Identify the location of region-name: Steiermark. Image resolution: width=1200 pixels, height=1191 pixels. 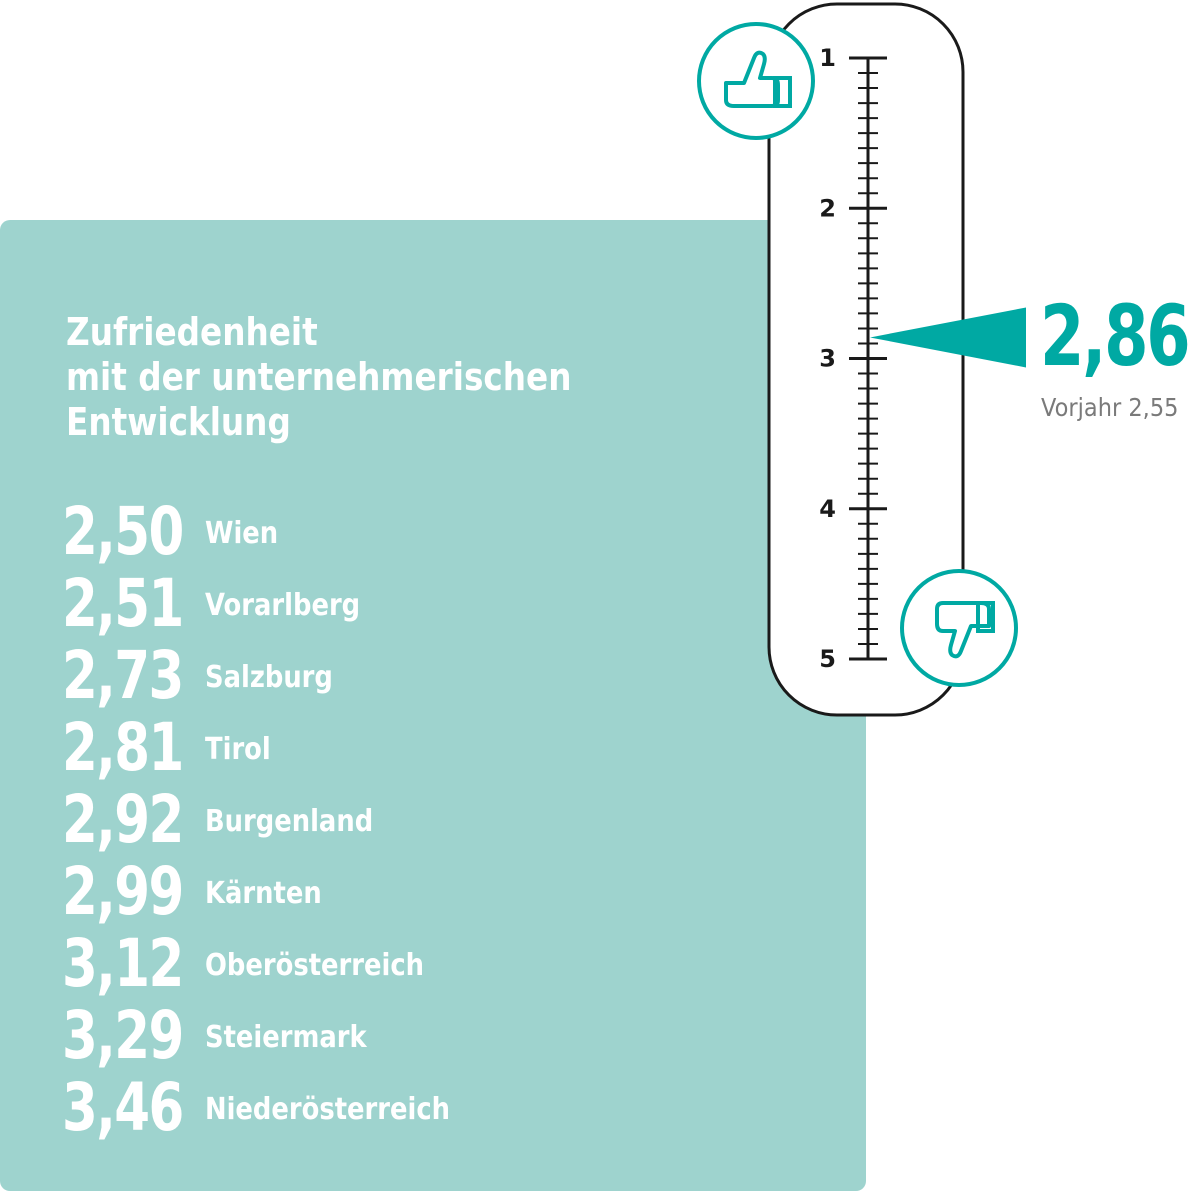
(286, 1037).